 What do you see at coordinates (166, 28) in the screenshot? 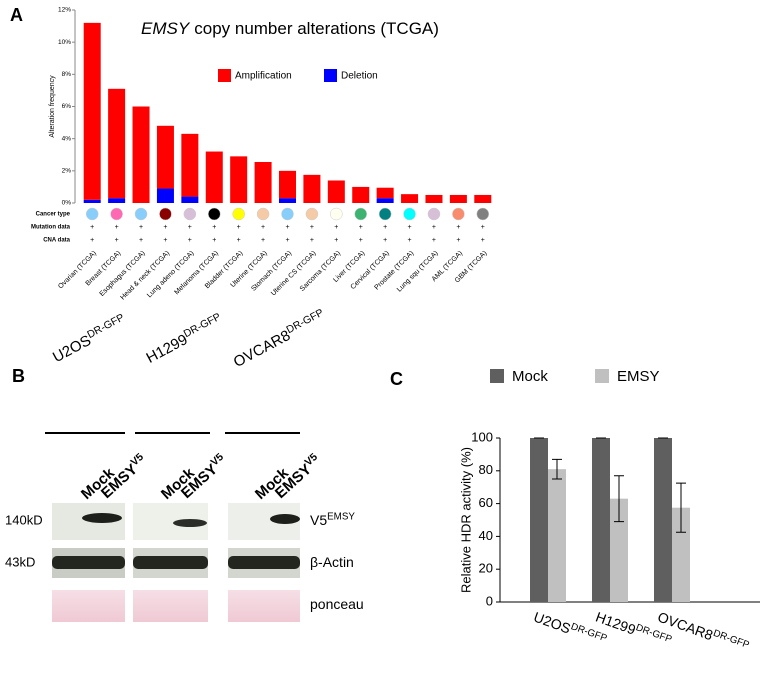
I see `title-gene: EMSY` at bounding box center [166, 28].